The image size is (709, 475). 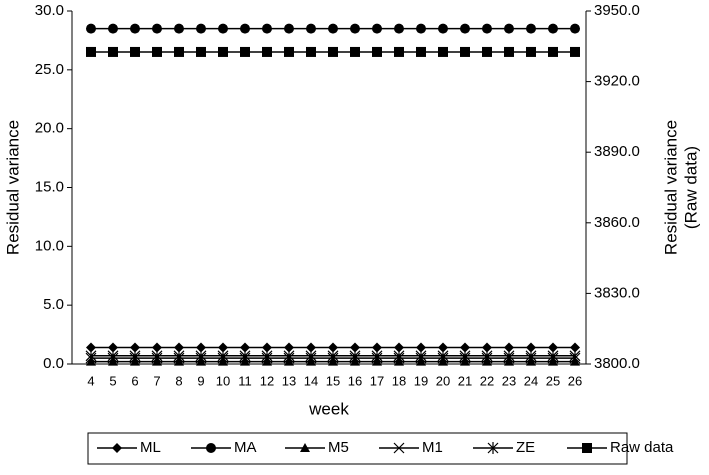 What do you see at coordinates (355, 380) in the screenshot?
I see `x-tick-label: 16` at bounding box center [355, 380].